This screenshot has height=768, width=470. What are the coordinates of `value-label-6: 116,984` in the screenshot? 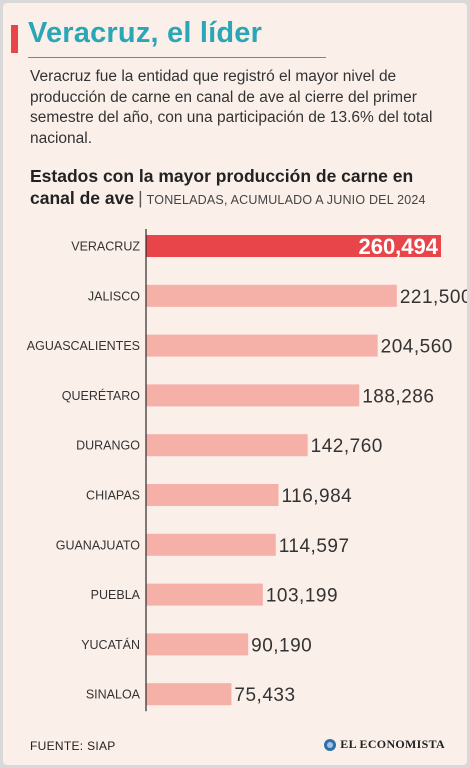 It's located at (316, 496).